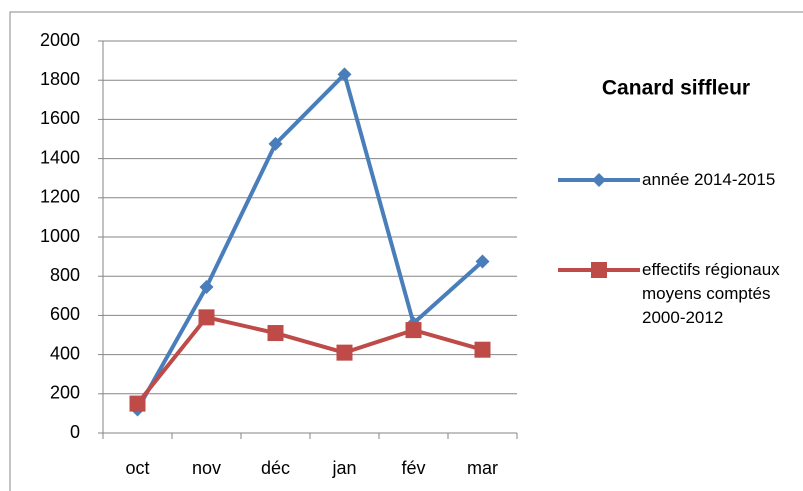 The height and width of the screenshot is (491, 803). Describe the element at coordinates (65, 353) in the screenshot. I see `y-tick-label: 400` at that location.